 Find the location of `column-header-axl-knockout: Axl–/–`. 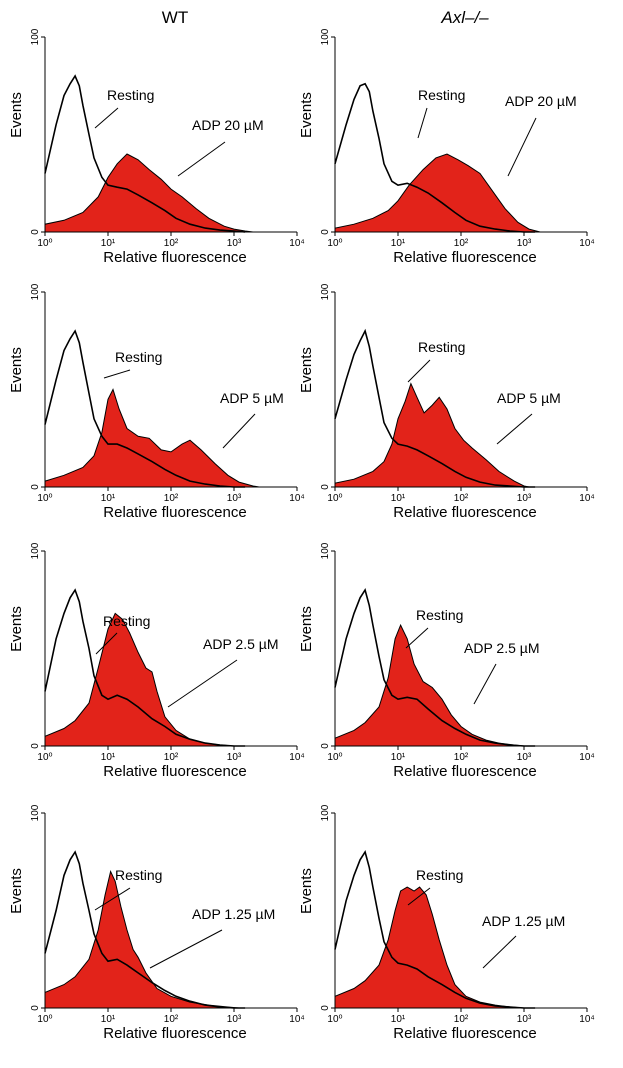

column-header-axl-knockout: Axl–/– is located at coordinates (465, 17).